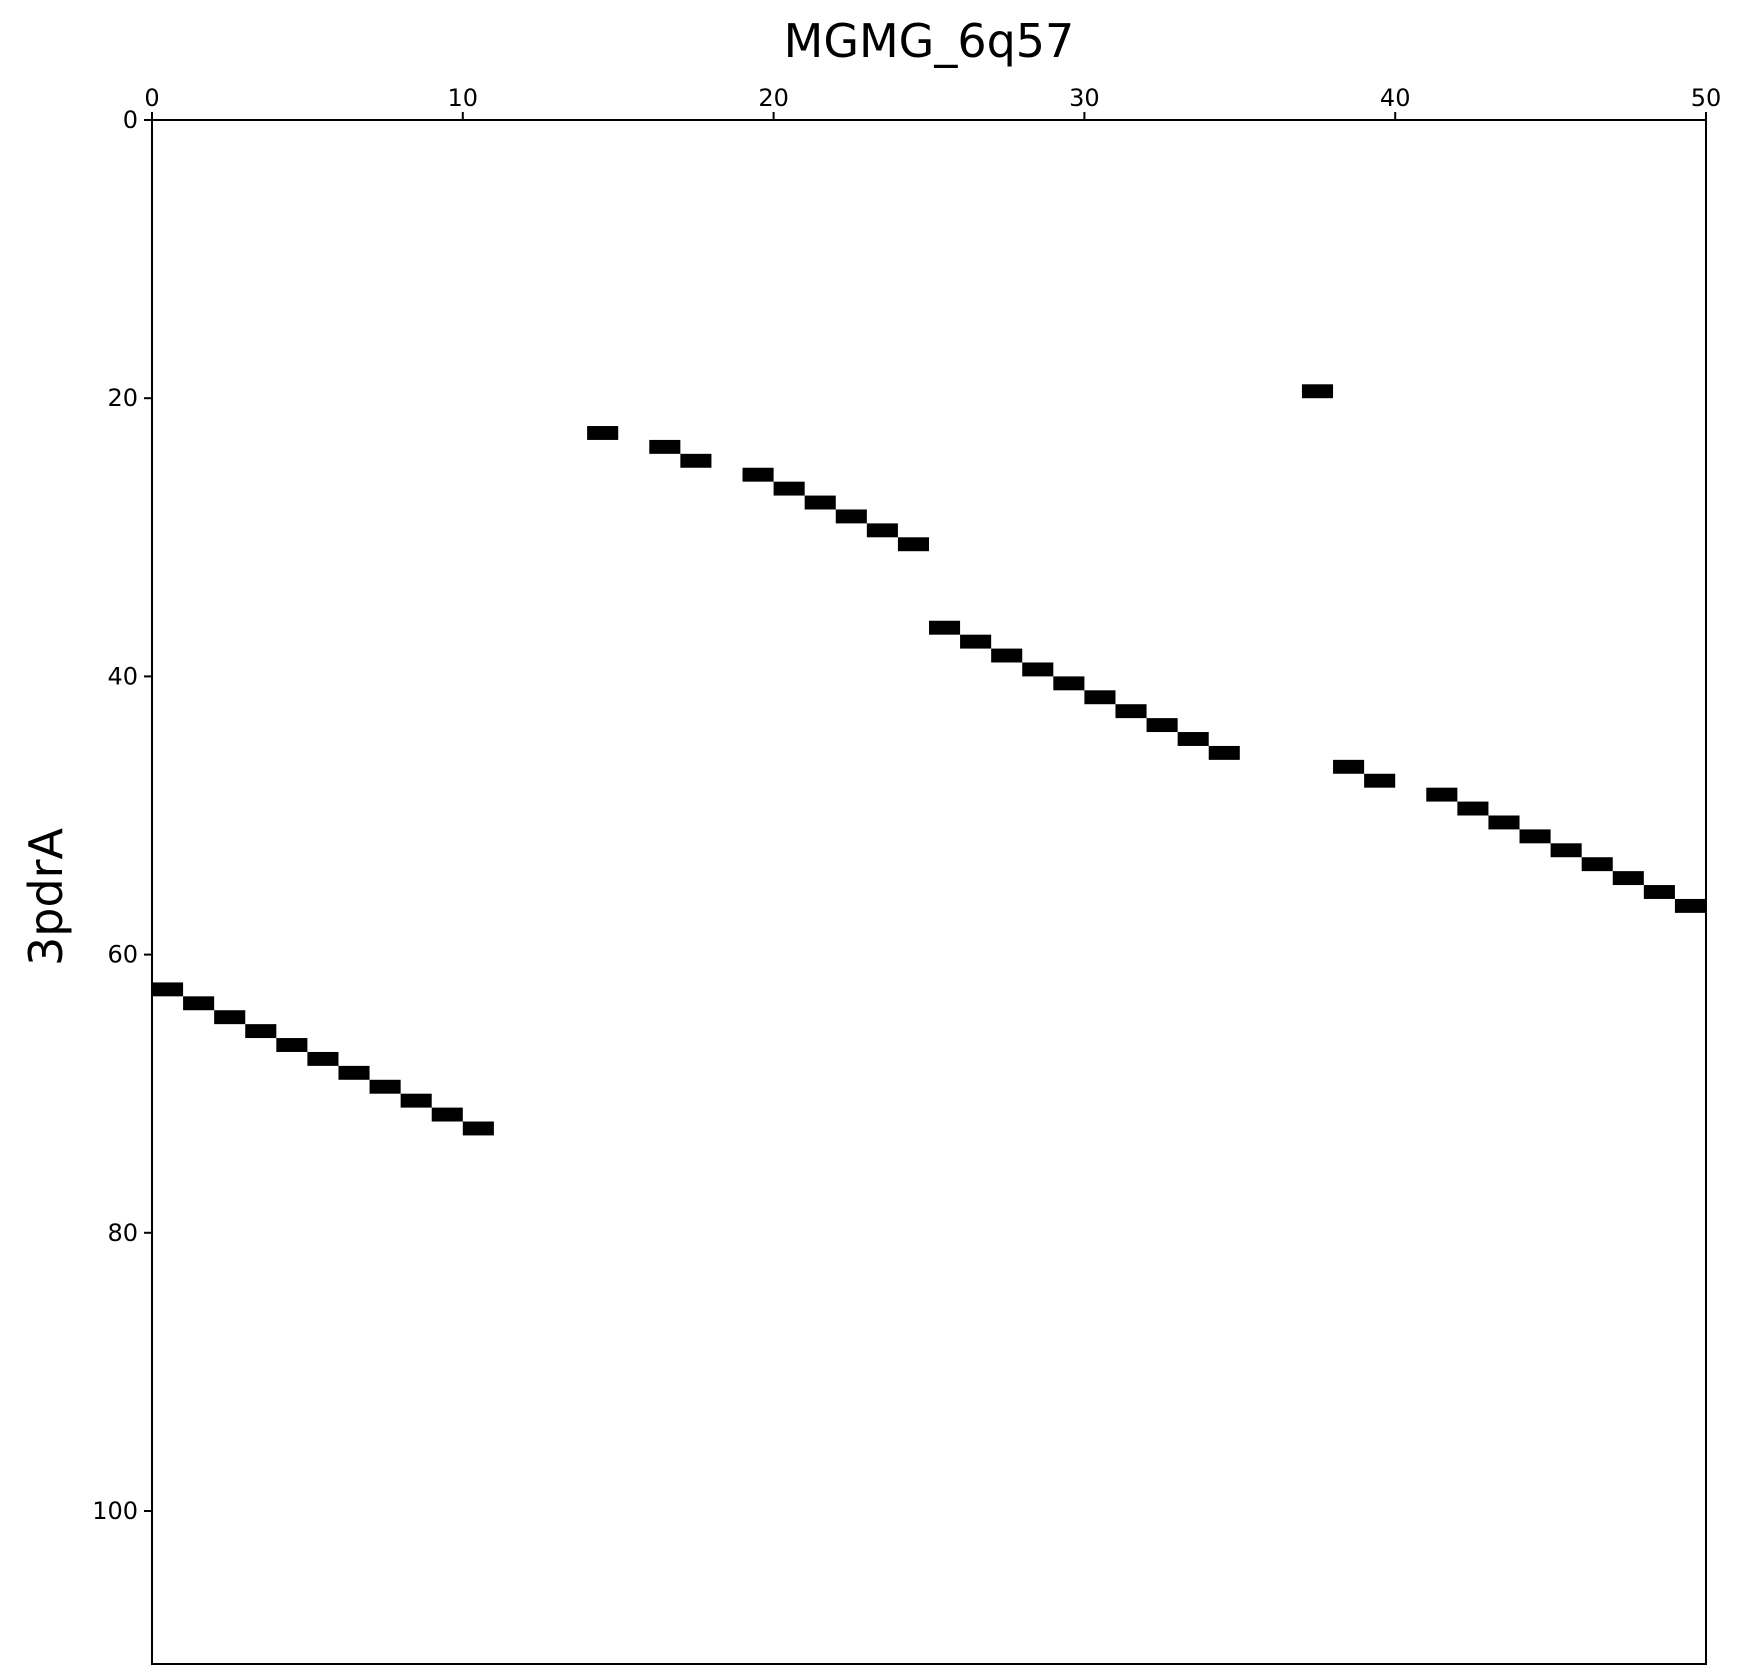 The image size is (1739, 1680). Describe the element at coordinates (122, 955) in the screenshot. I see `y-tick-label: 60` at that location.